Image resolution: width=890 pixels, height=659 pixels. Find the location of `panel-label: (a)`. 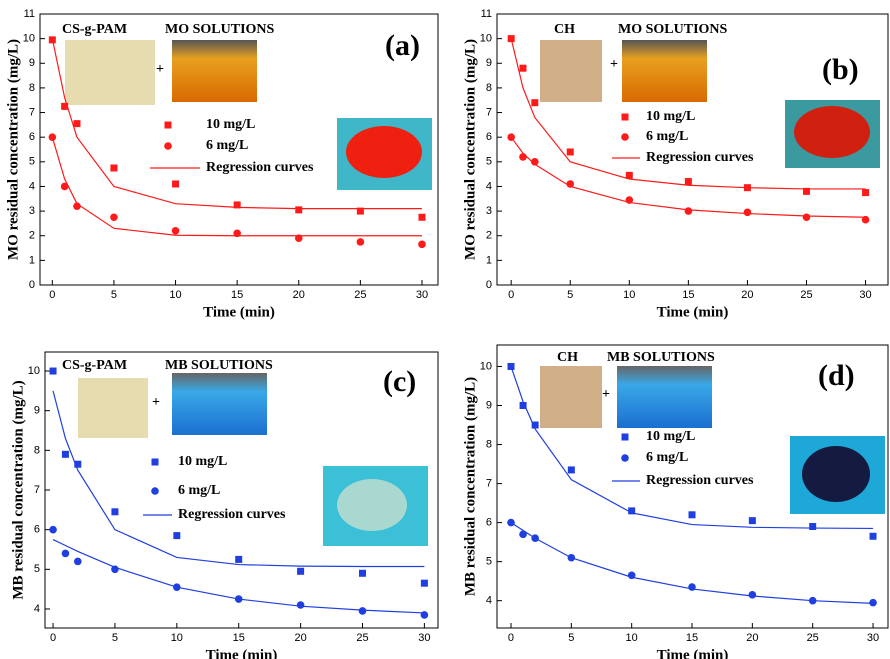

panel-label: (a) is located at coordinates (402, 45).